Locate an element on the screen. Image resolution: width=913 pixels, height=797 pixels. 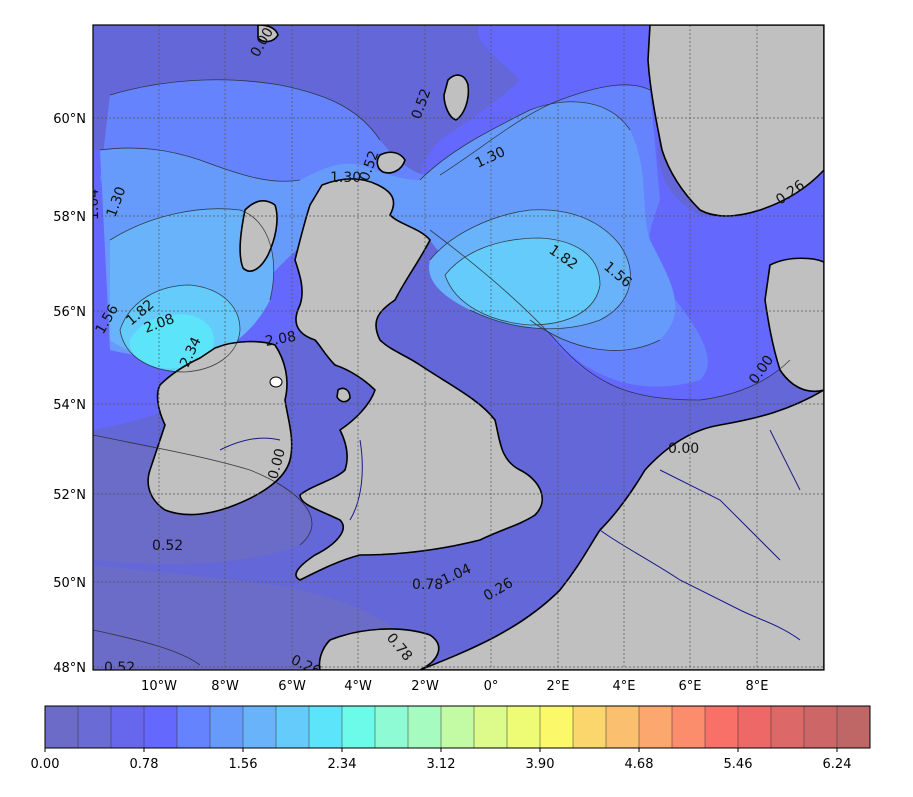
colorbar-tick-label: 2.34 is located at coordinates (342, 764).